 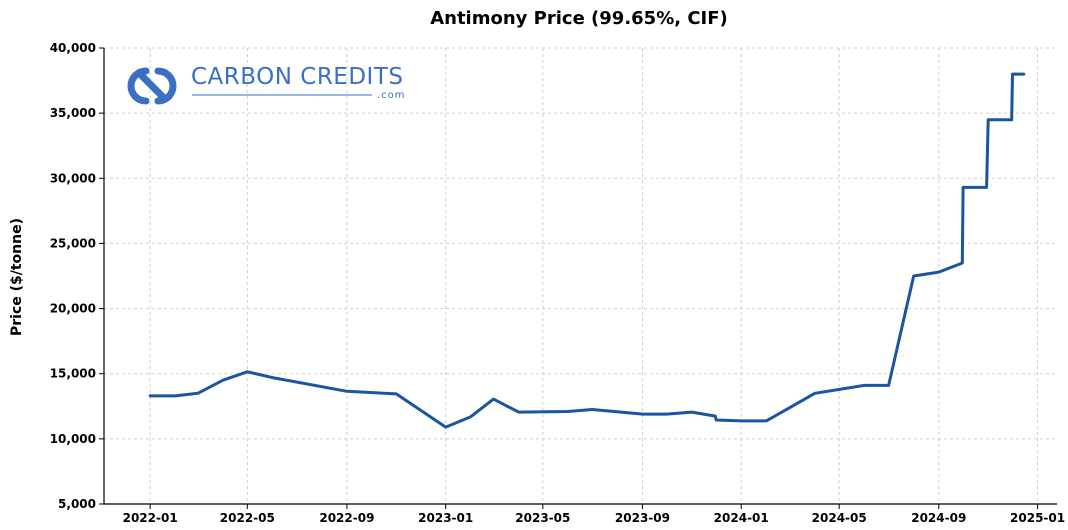 What do you see at coordinates (297, 77) in the screenshot?
I see `logo-brand-text: CARBON CREDITS` at bounding box center [297, 77].